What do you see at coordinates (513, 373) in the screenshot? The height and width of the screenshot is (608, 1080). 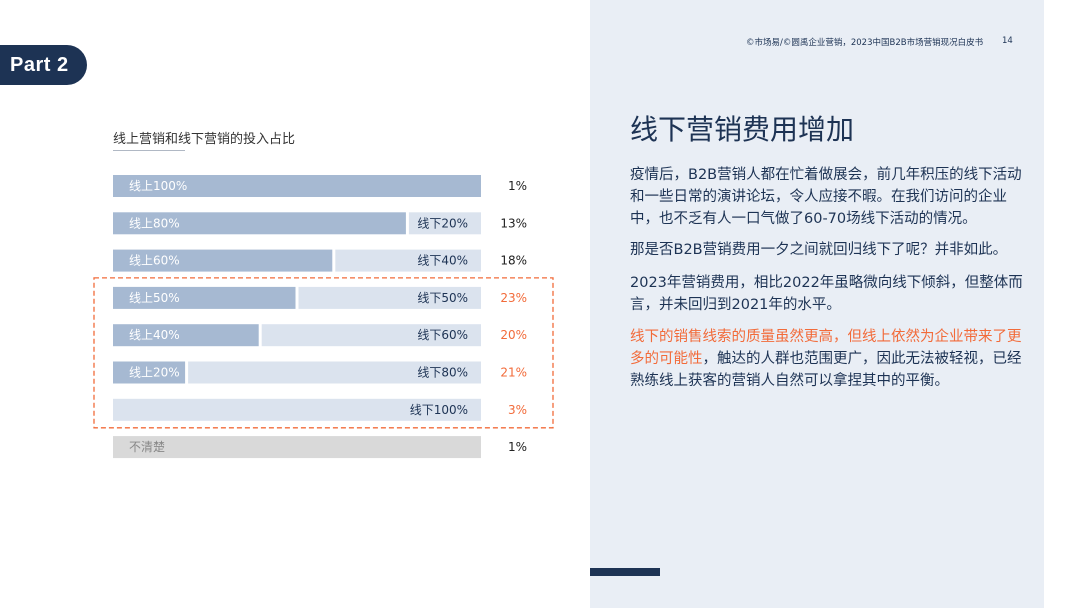 I see `share-label: 21%` at bounding box center [513, 373].